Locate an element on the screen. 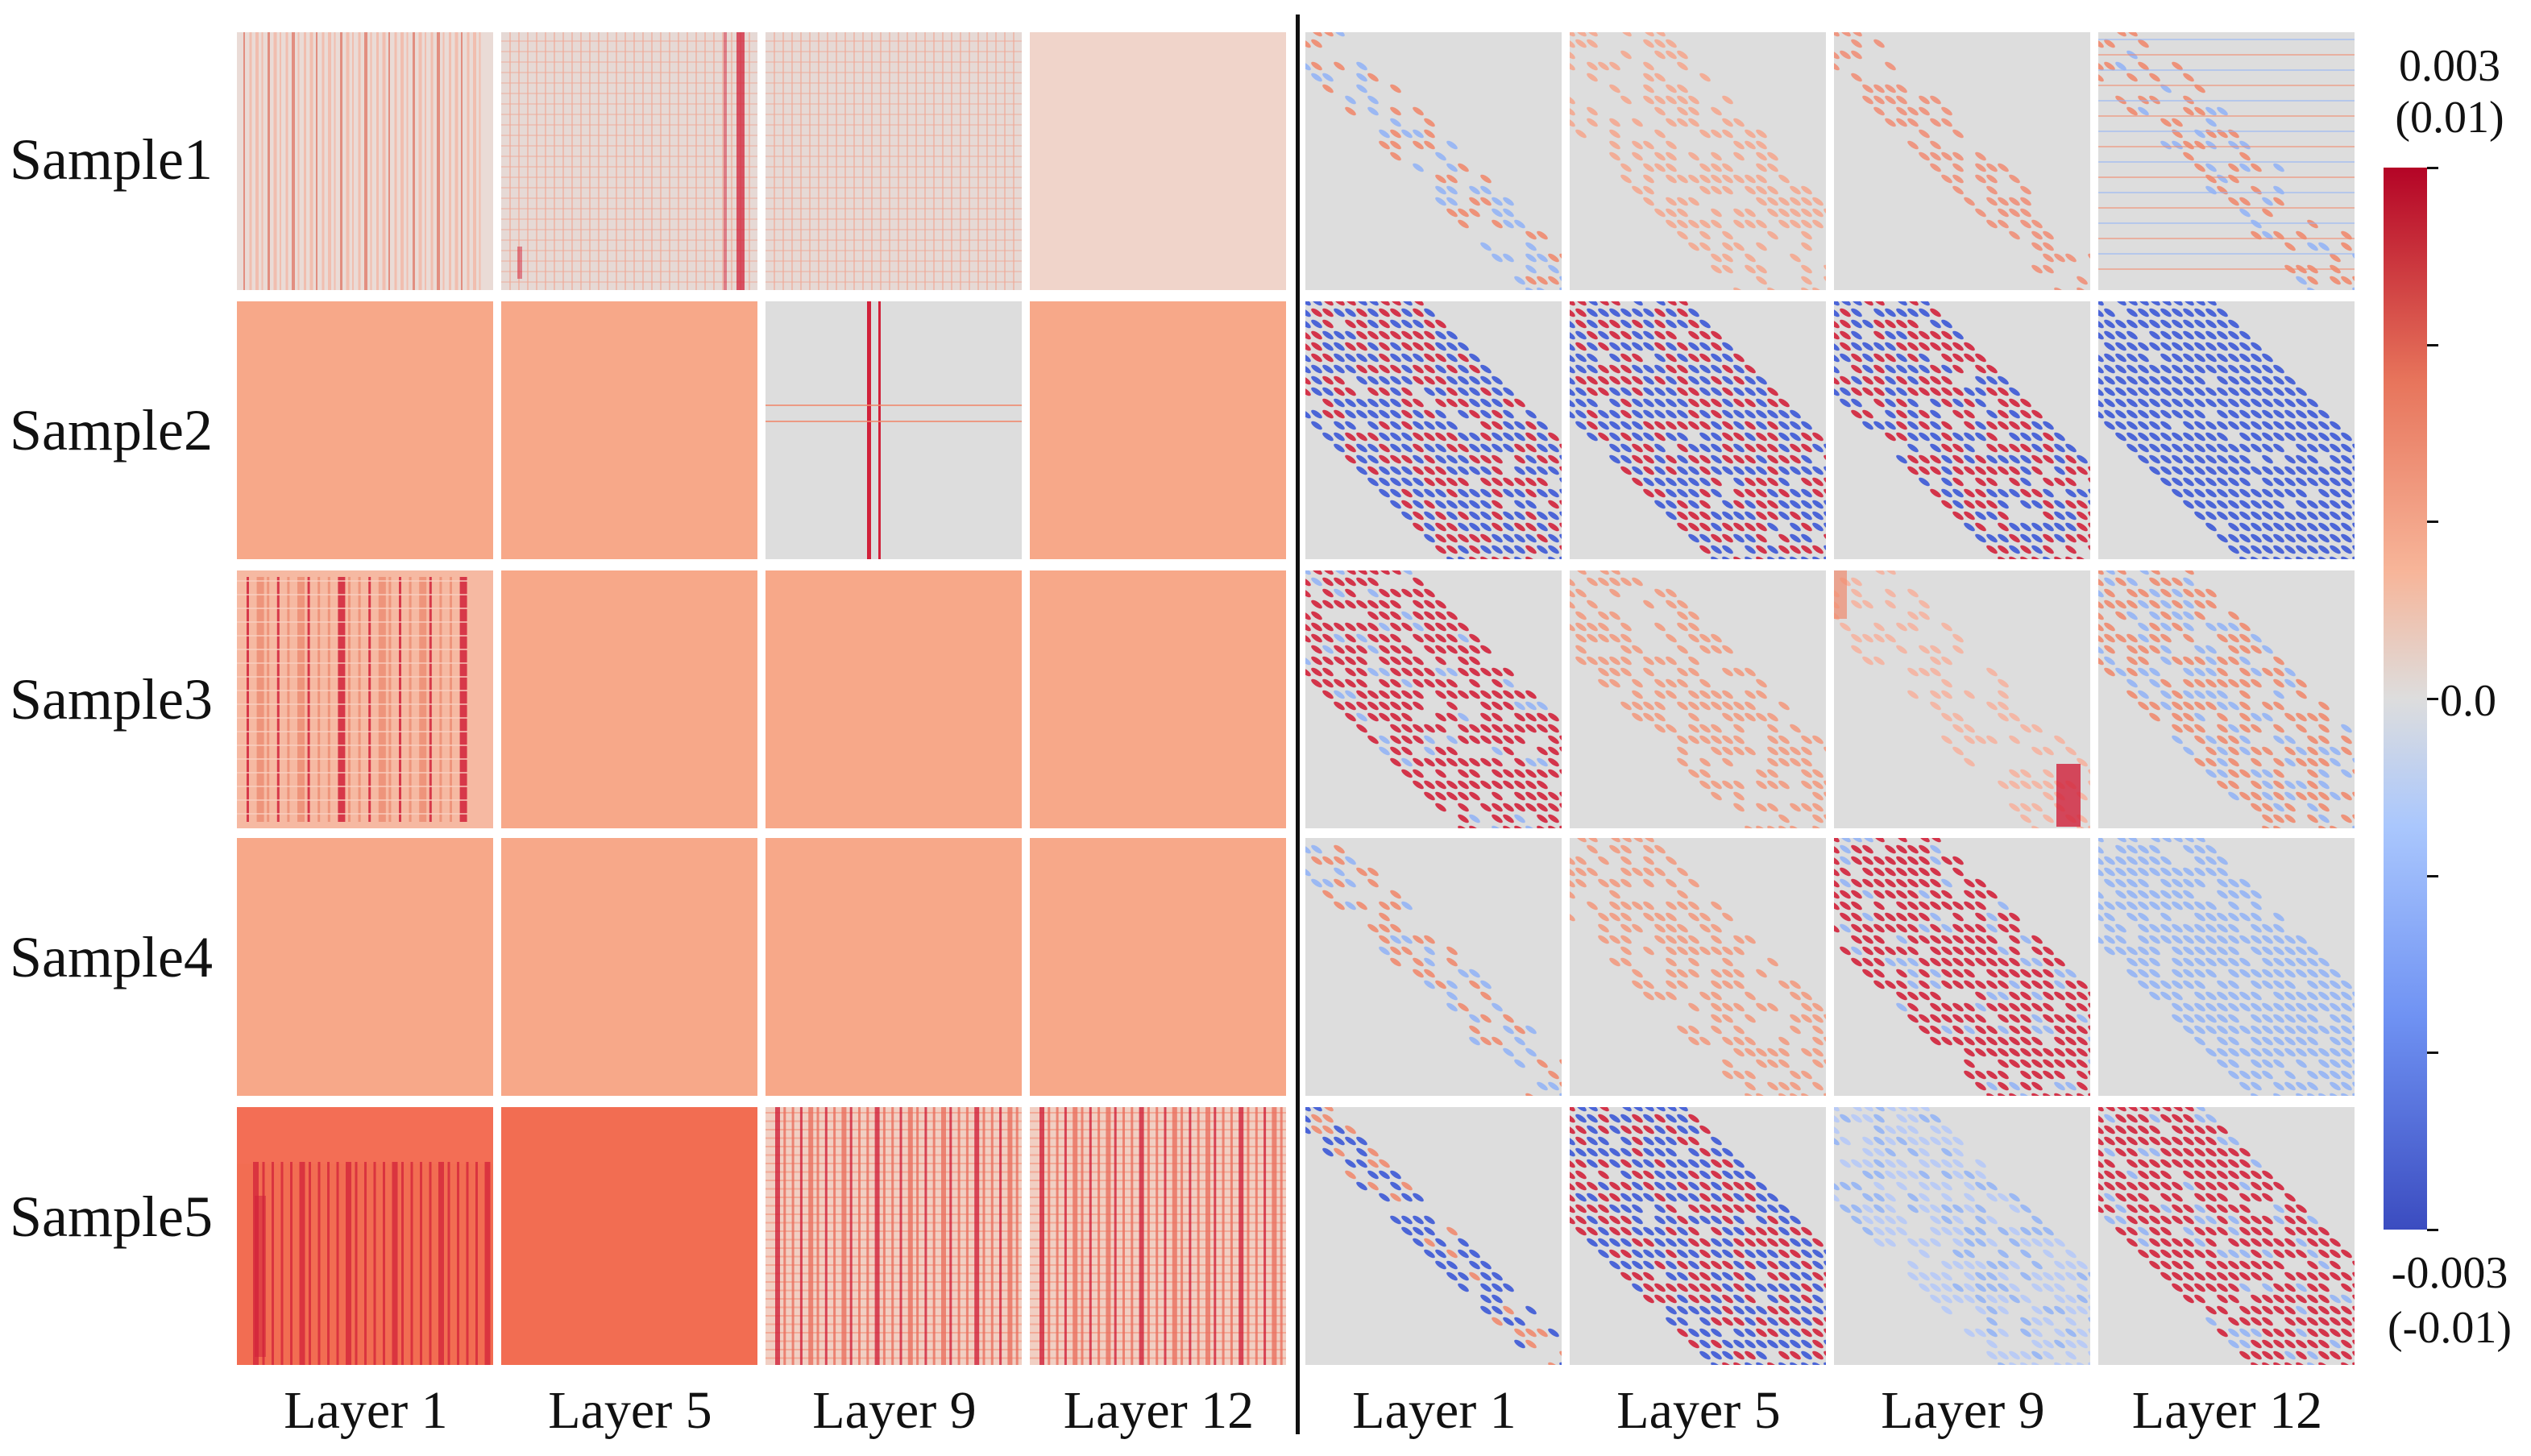 The image size is (2531, 1456). heatmap-right-sample4-col4 is located at coordinates (2226, 967).